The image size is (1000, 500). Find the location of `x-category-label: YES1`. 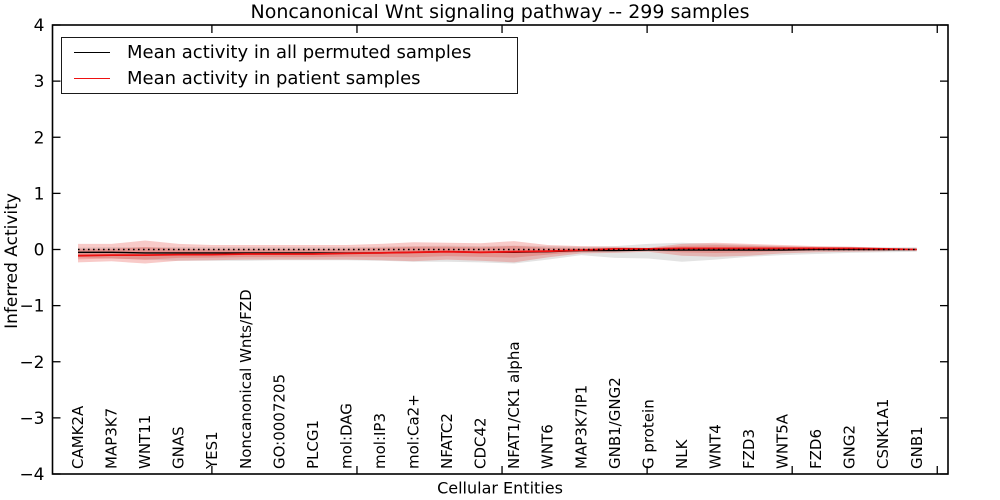

x-category-label: YES1 is located at coordinates (212, 450).